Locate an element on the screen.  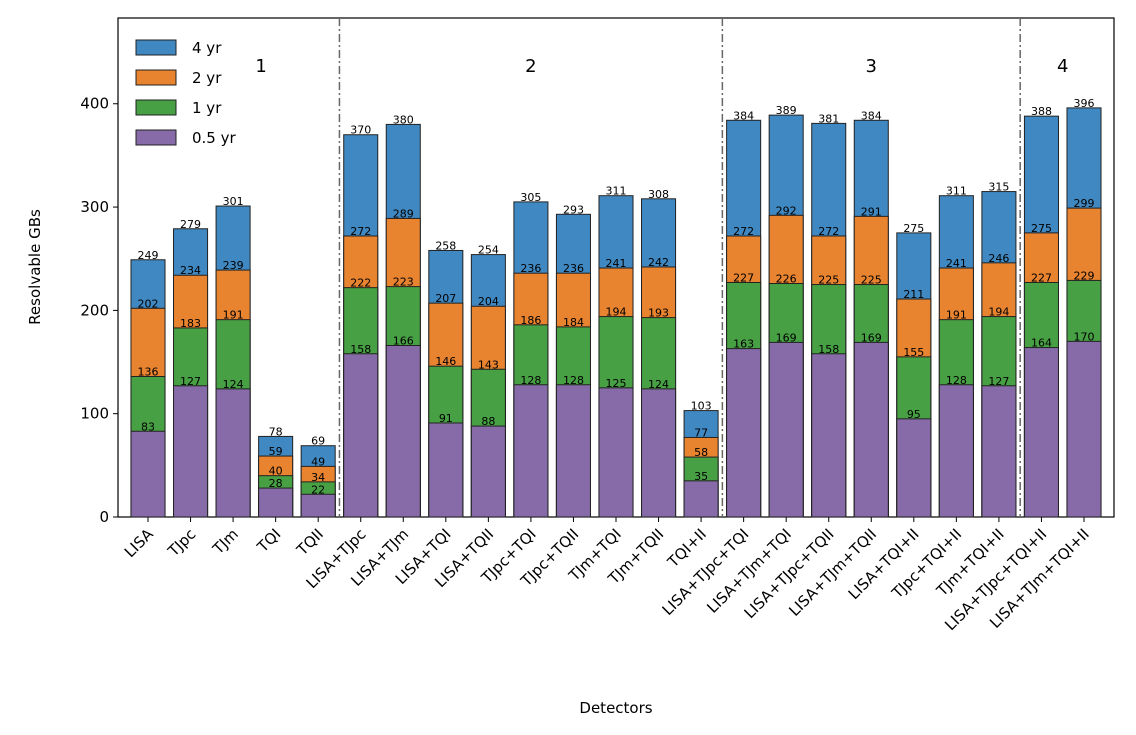
y-tick-label: 100 is located at coordinates (94, 414).